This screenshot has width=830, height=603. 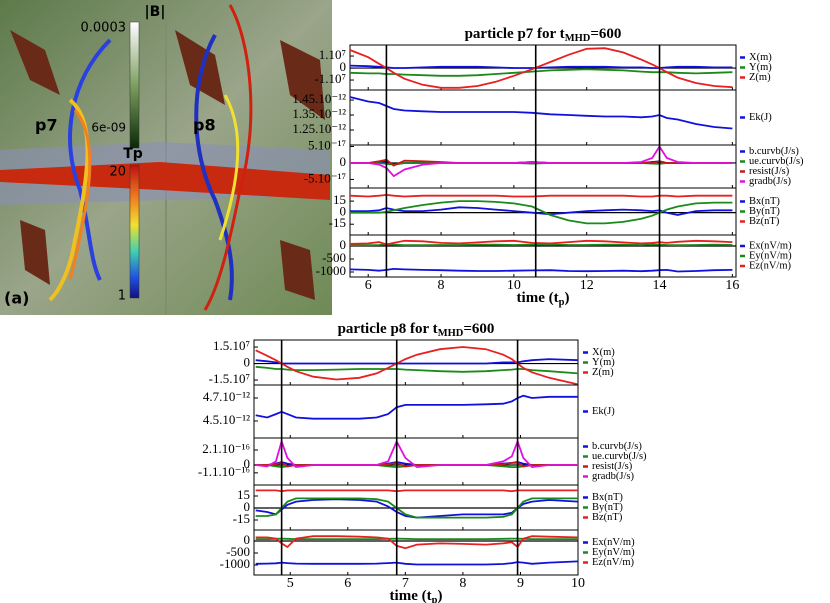 What do you see at coordinates (334, 257) in the screenshot?
I see `y-tick-label: -500` at bounding box center [334, 257].